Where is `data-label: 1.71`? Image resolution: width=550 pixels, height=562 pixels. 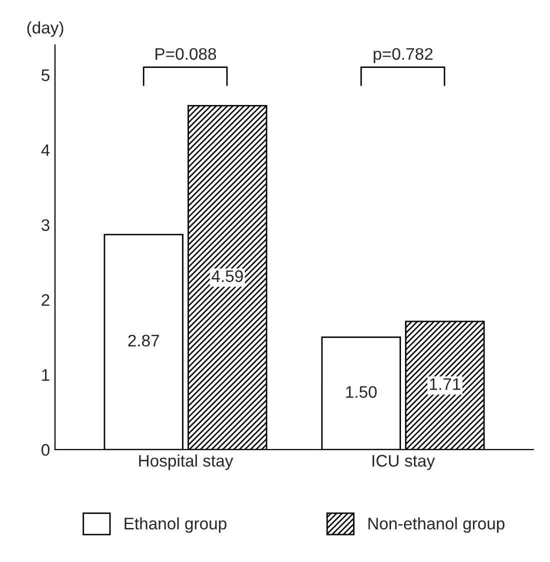
data-label: 1.71 is located at coordinates (445, 384).